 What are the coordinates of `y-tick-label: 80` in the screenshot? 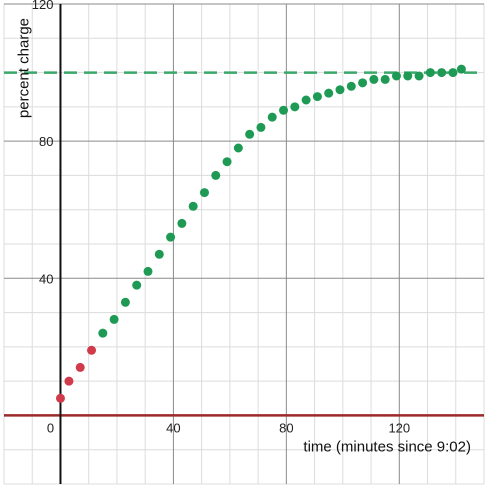 It's located at (46, 141).